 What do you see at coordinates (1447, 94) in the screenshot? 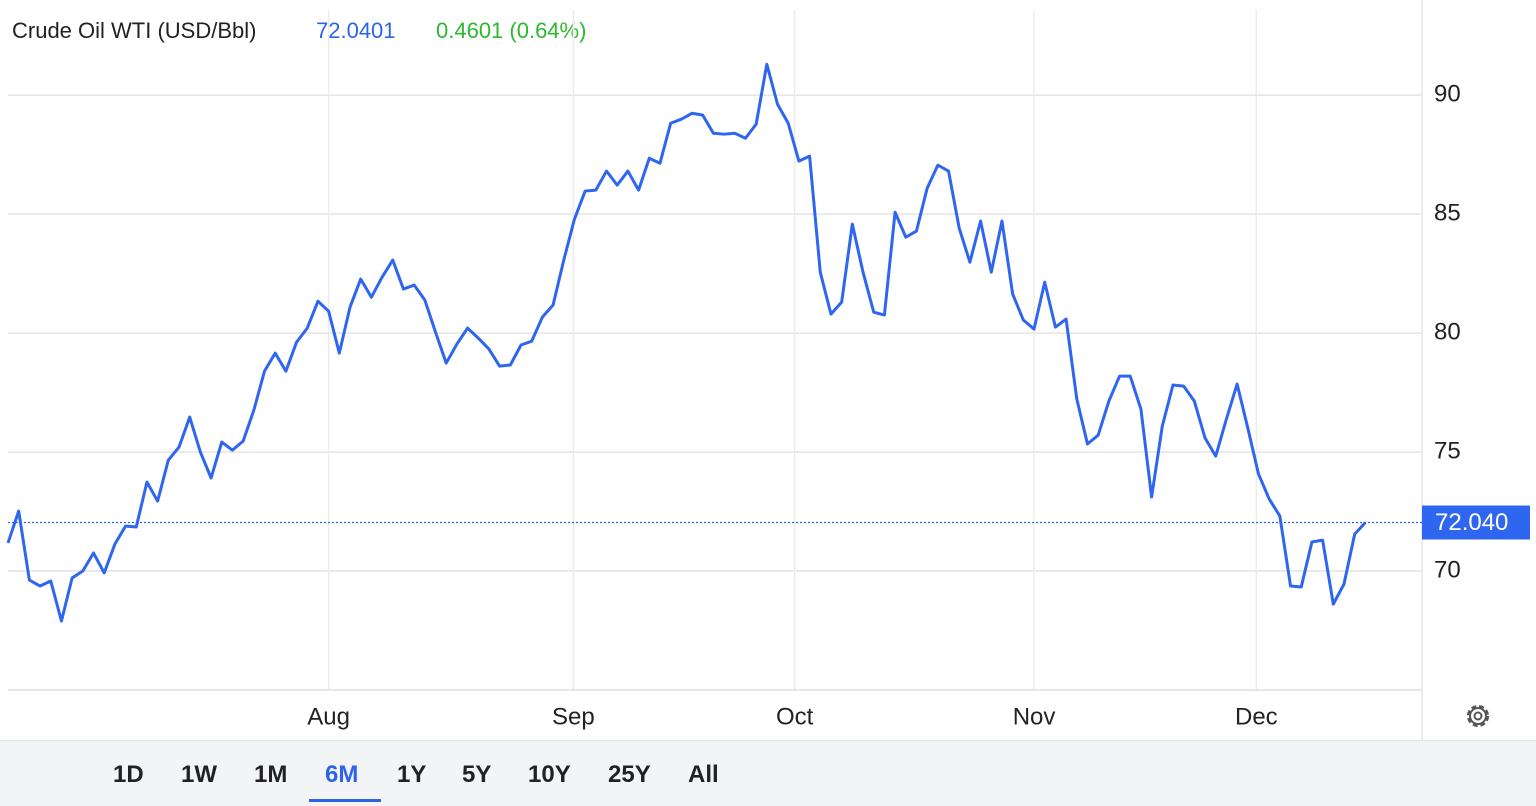
I see `y-tick-label: 90` at bounding box center [1447, 94].